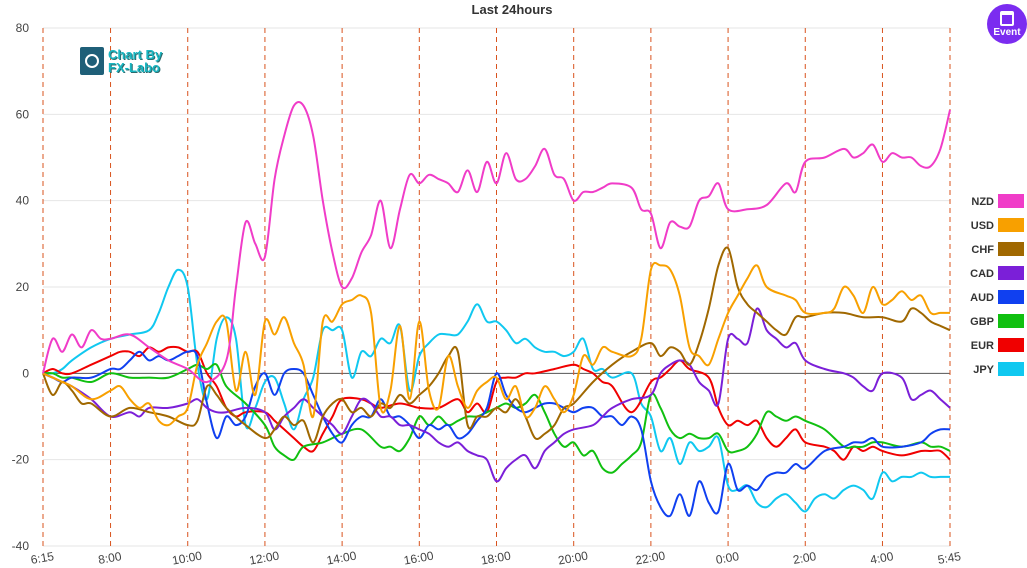  I want to click on x-tick-label: 20:00, so click(573, 558).